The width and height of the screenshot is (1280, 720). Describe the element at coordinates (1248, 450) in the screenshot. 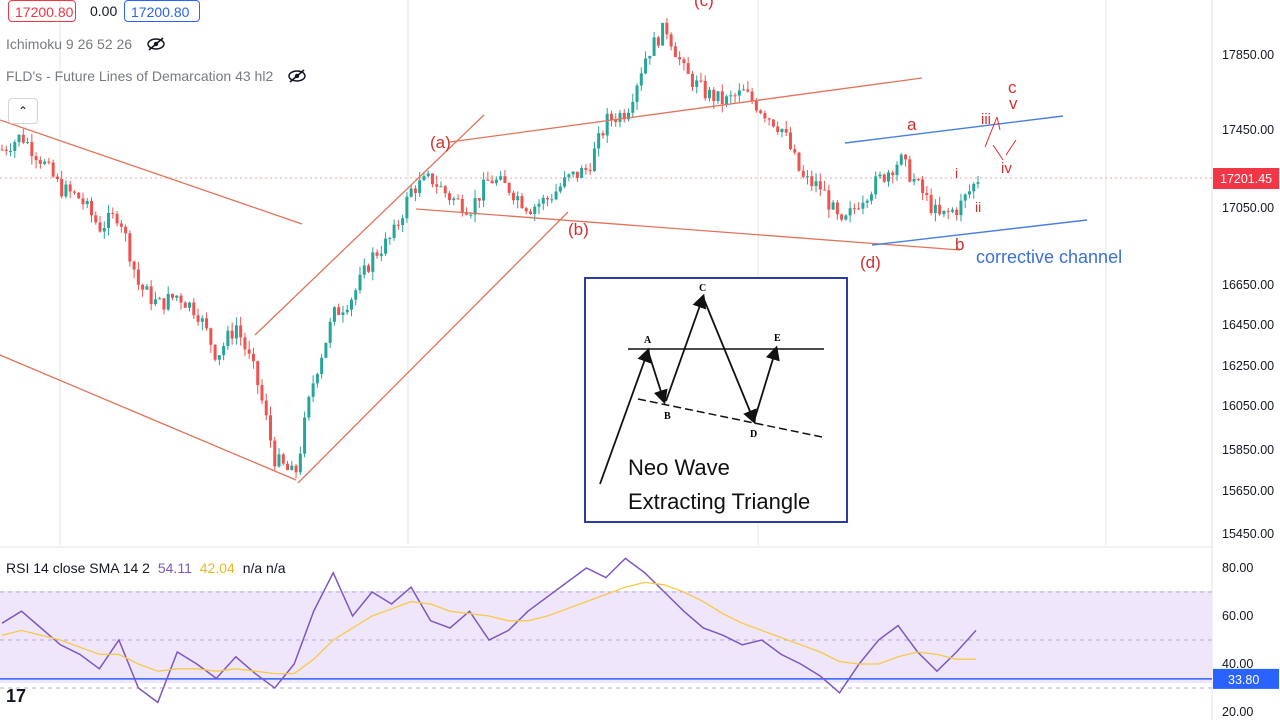

I see `price-tick: 15850.00` at that location.